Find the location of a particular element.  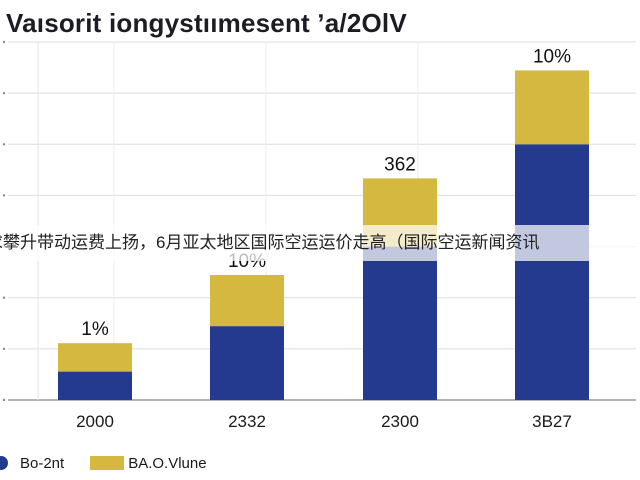

chart-title: Vaısorit iongystıımesent ʼa/2OlV is located at coordinates (206, 23).